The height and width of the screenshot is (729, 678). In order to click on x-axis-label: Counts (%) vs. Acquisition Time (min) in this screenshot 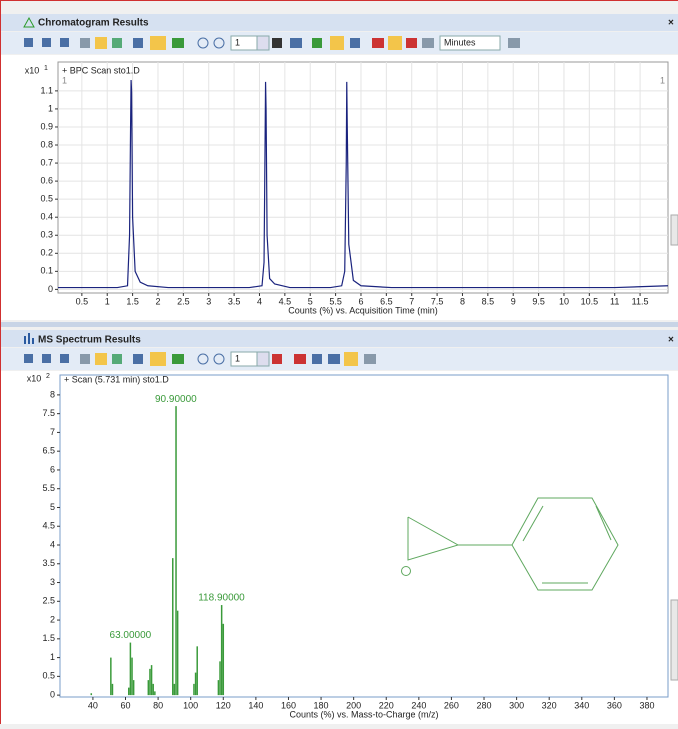, I will do `click(363, 310)`.